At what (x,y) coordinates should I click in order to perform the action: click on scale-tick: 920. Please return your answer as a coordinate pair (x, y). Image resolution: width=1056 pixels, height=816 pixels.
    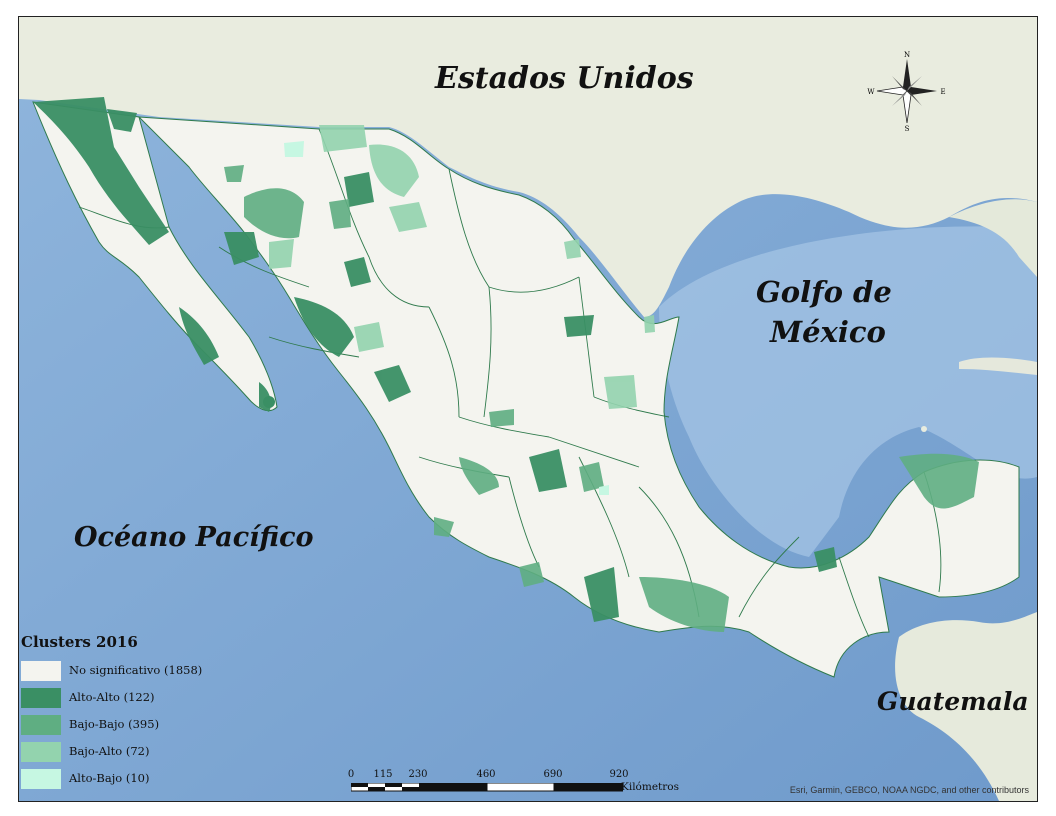
    Looking at the image, I should click on (619, 774).